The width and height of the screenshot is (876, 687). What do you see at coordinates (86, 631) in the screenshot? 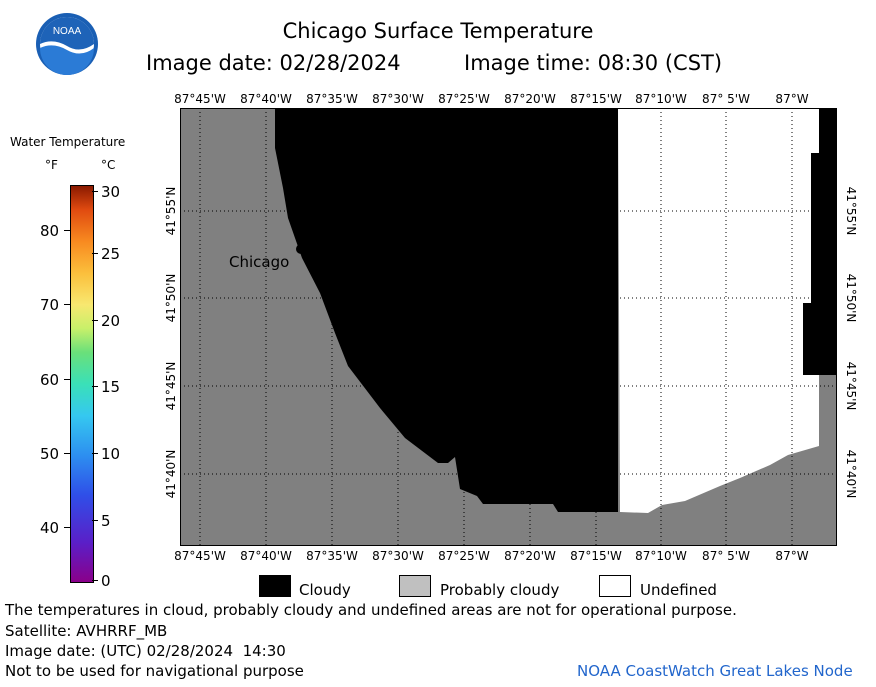
I see `satellite-text: Satellite: AVHRRF_MB` at bounding box center [86, 631].